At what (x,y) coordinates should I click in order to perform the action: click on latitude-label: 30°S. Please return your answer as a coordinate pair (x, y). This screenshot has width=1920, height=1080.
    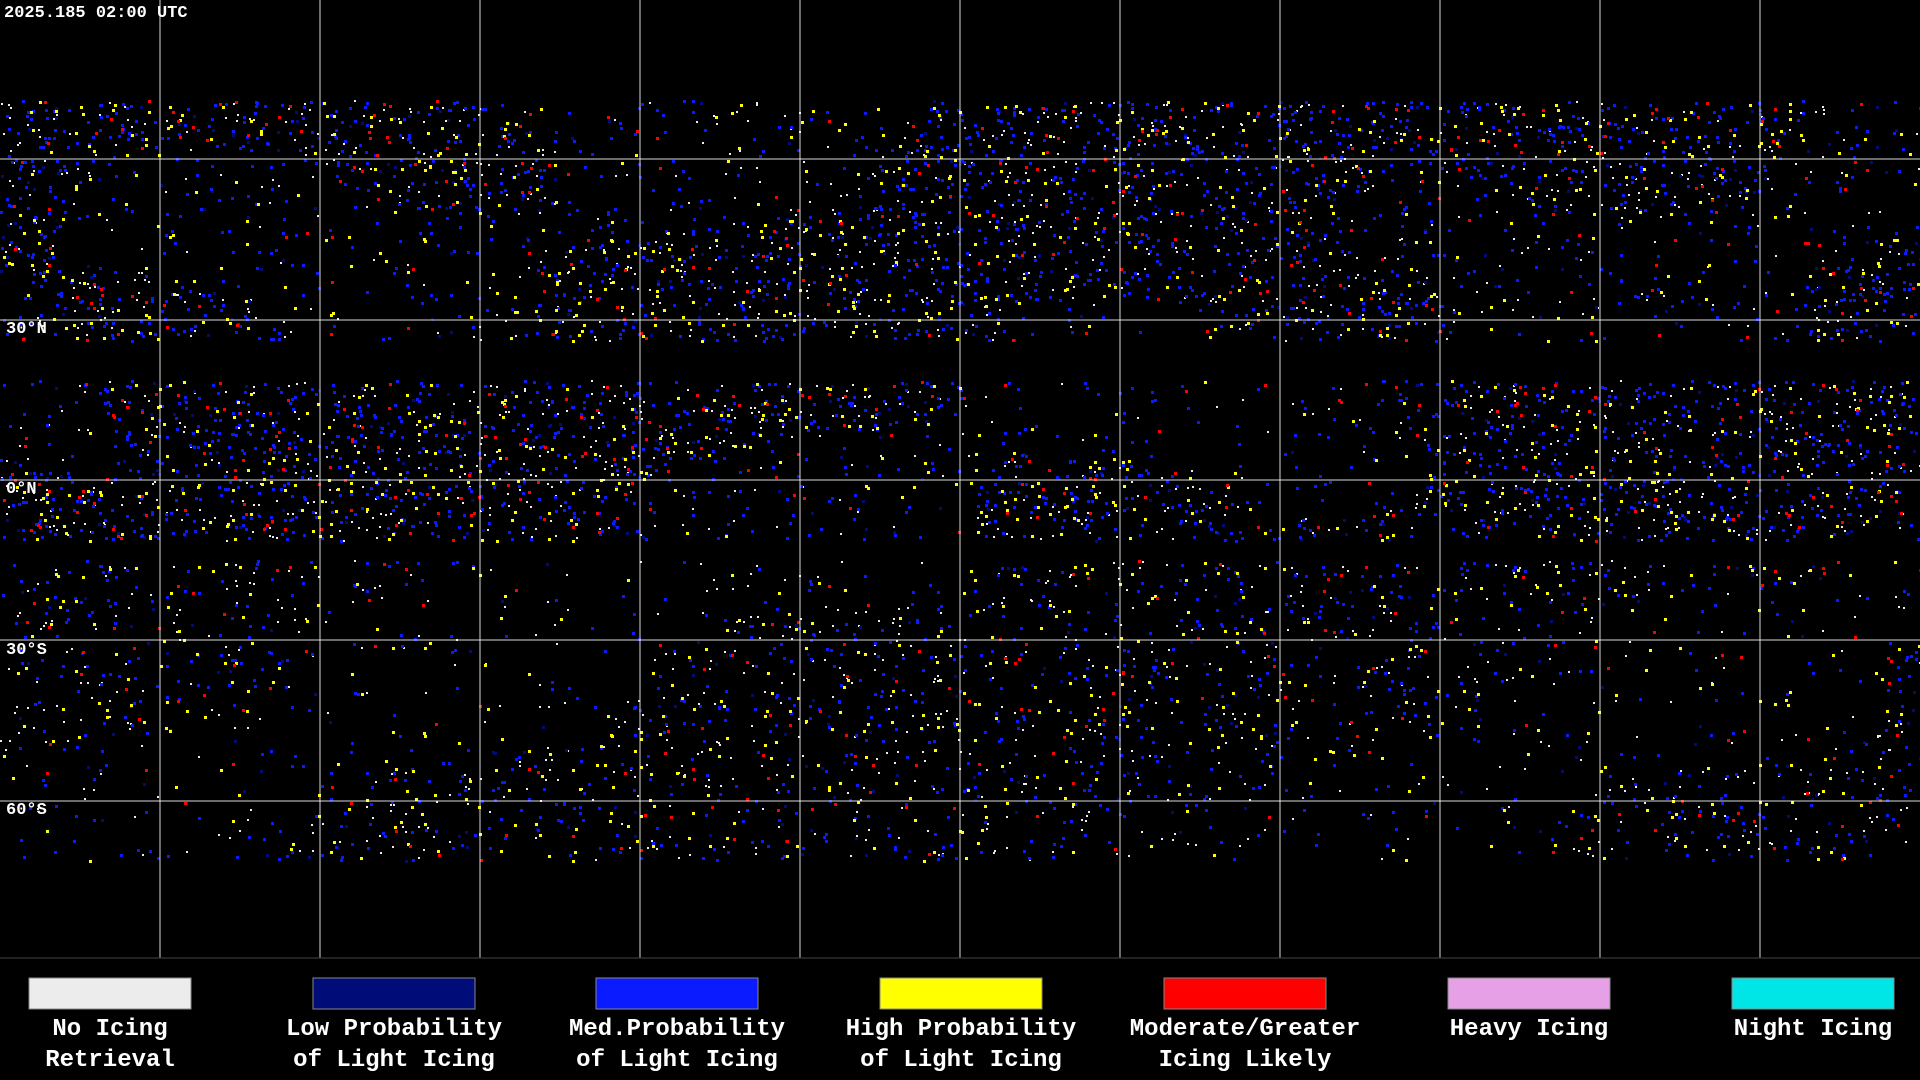
    Looking at the image, I should click on (26, 650).